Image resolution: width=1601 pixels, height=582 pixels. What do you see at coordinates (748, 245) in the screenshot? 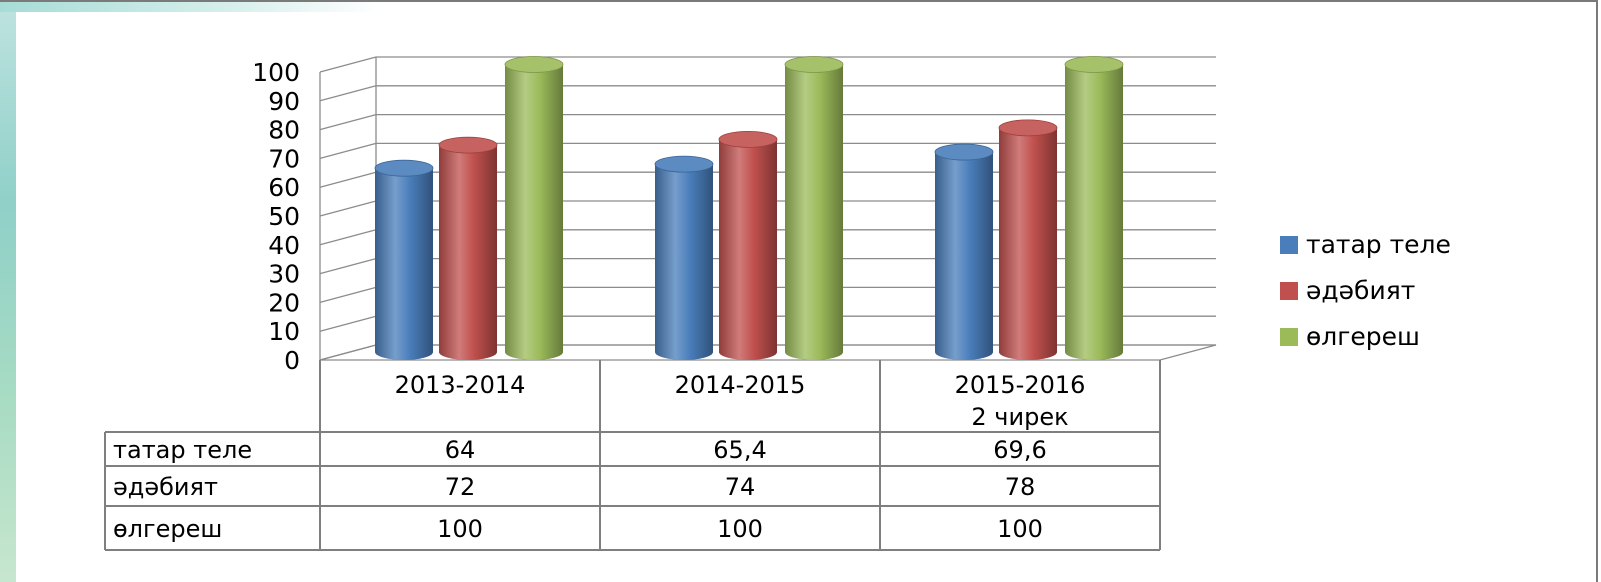
I see `bar-әдәбият-2014-2015` at bounding box center [748, 245].